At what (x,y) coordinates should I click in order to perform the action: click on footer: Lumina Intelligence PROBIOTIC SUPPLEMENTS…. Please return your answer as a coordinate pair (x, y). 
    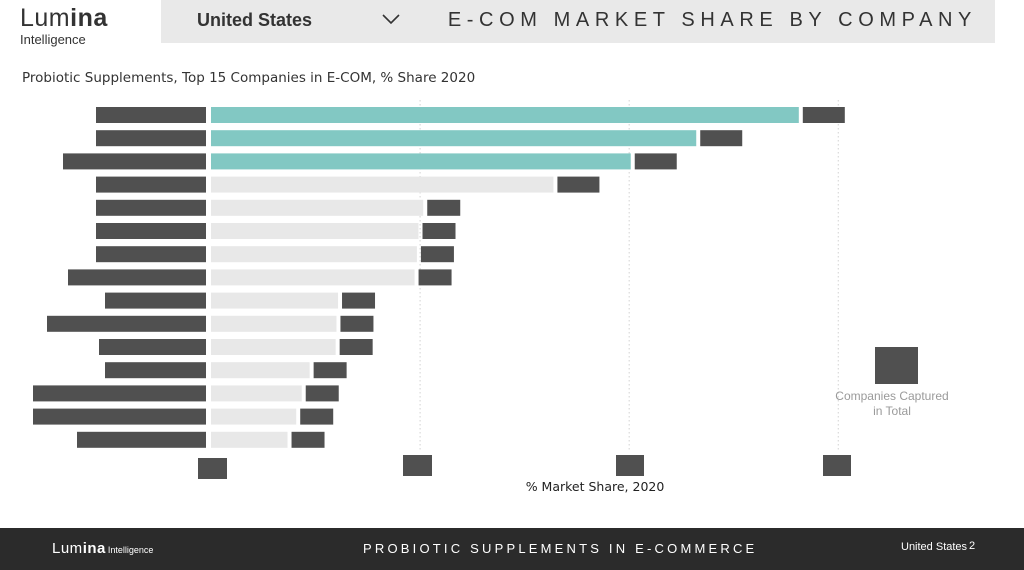
    Looking at the image, I should click on (512, 549).